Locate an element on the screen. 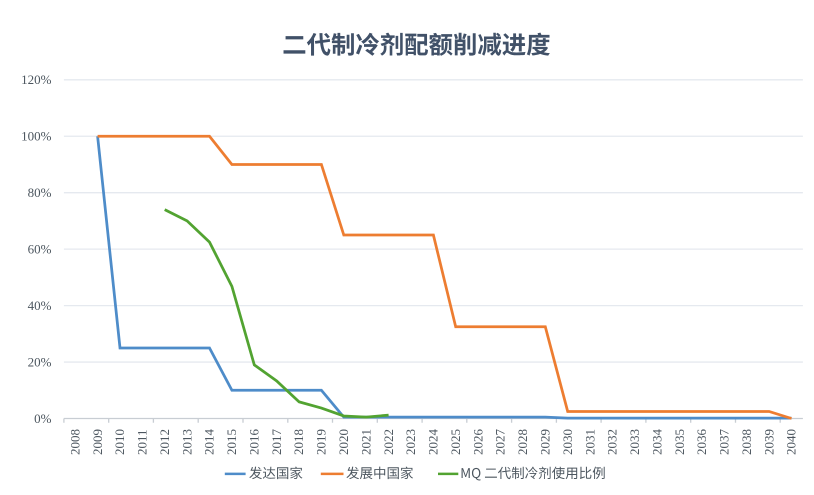 Image resolution: width=814 pixels, height=495 pixels. svg-text: 2018 is located at coordinates (298, 442).